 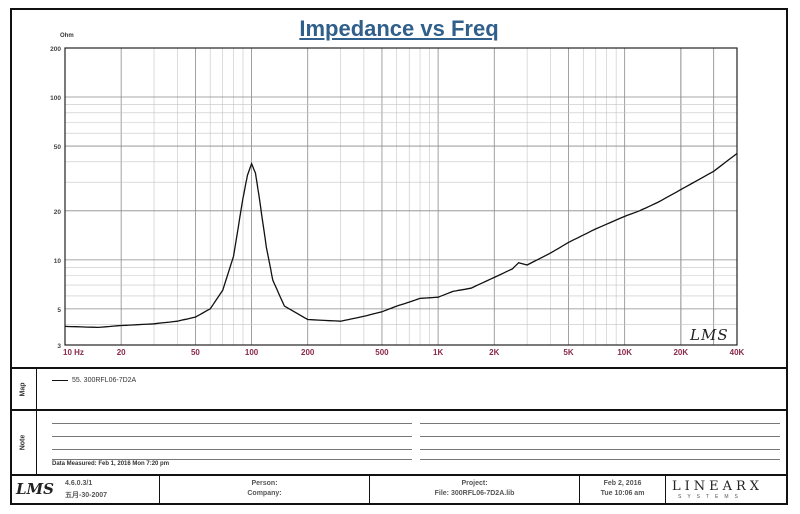 I want to click on footer-date-cell: Feb 2, 2016 Tue 10:06 am, so click(x=623, y=489).